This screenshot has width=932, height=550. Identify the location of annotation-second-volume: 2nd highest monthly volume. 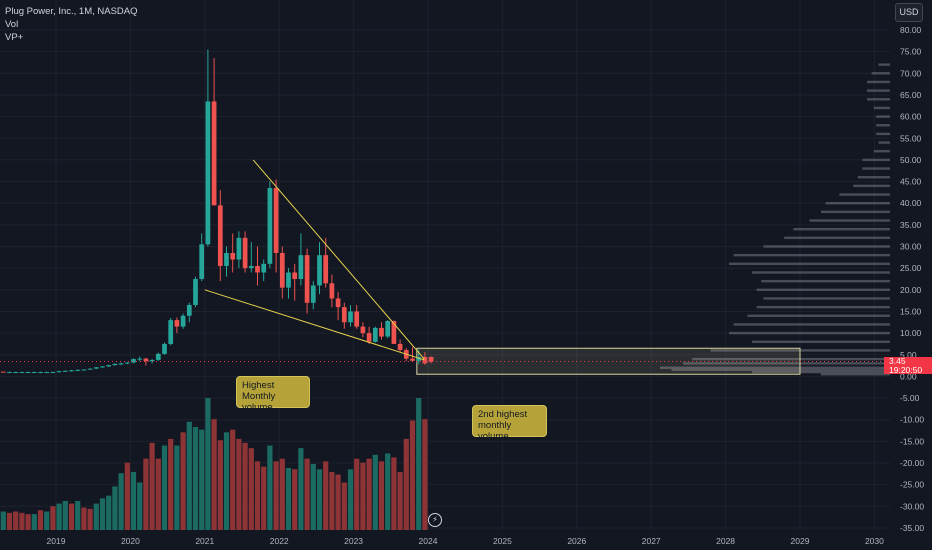
(509, 423).